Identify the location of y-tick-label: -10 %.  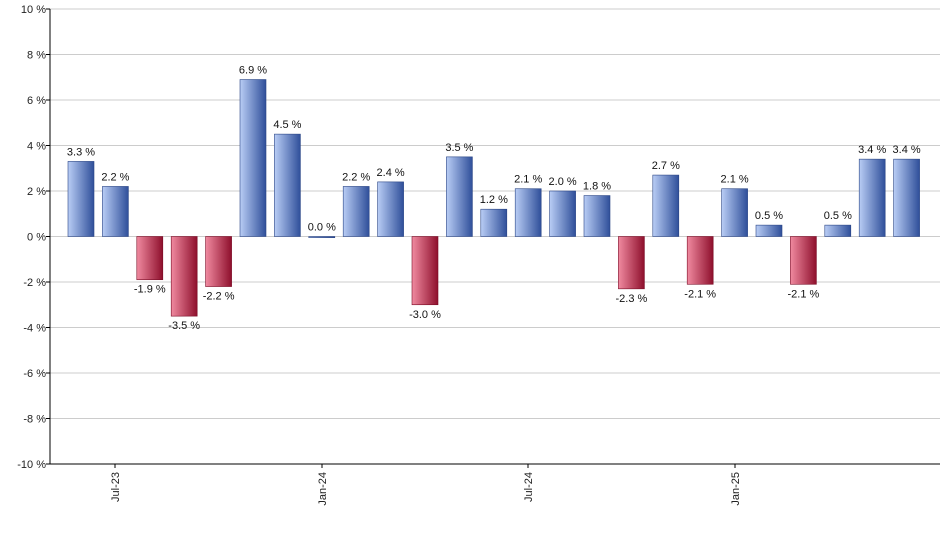
(31, 465).